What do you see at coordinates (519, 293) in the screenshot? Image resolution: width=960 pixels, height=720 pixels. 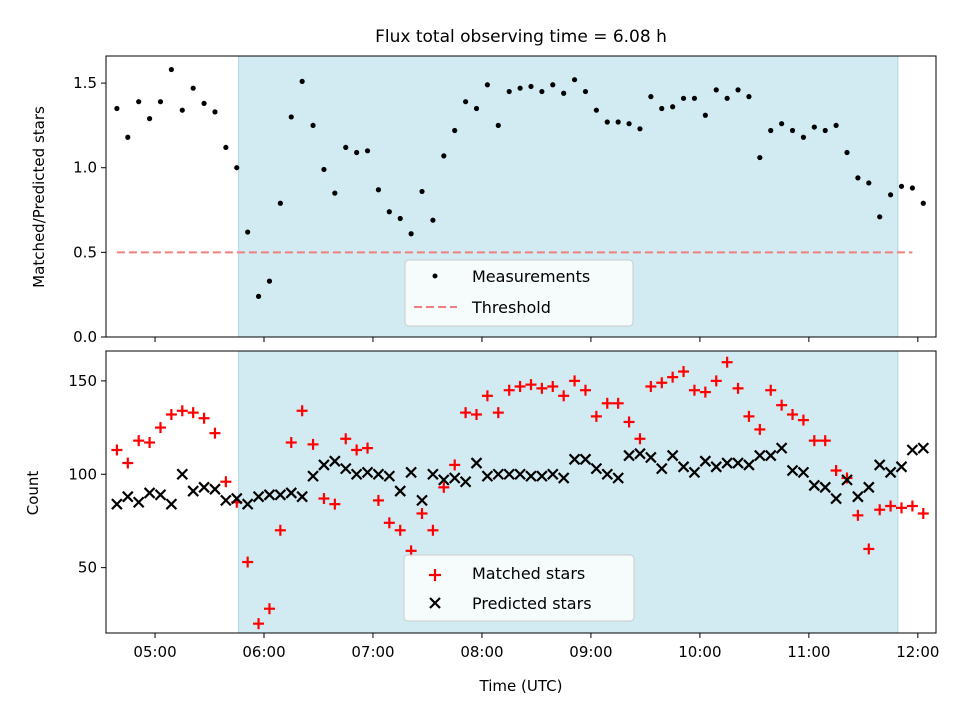 I see `top-legend-box` at bounding box center [519, 293].